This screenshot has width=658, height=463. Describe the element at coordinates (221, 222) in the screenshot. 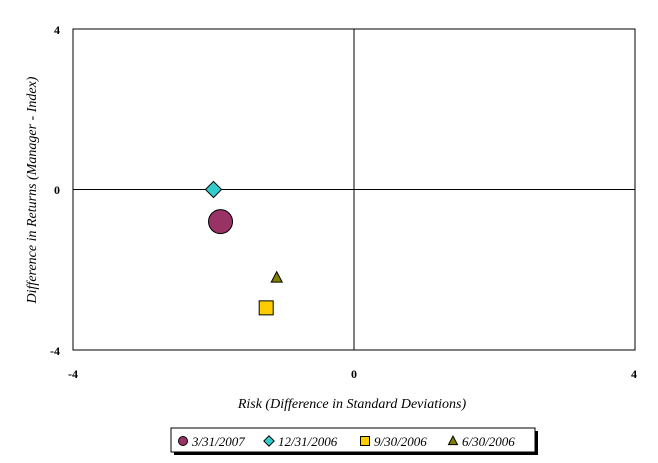

I see `data-point-3-31-2007` at that location.